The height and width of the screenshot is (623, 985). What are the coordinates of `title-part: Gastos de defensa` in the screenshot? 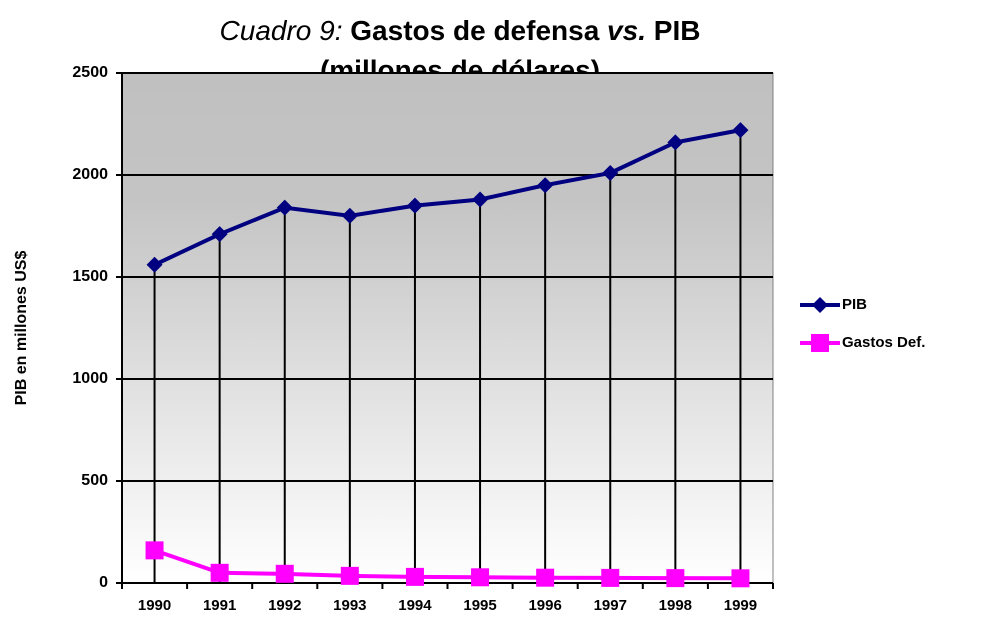 It's located at (474, 30).